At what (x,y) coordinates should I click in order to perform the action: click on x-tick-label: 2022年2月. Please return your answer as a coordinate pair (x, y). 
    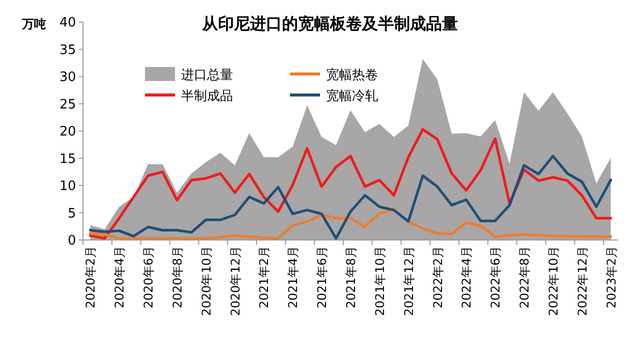
    Looking at the image, I should click on (437, 277).